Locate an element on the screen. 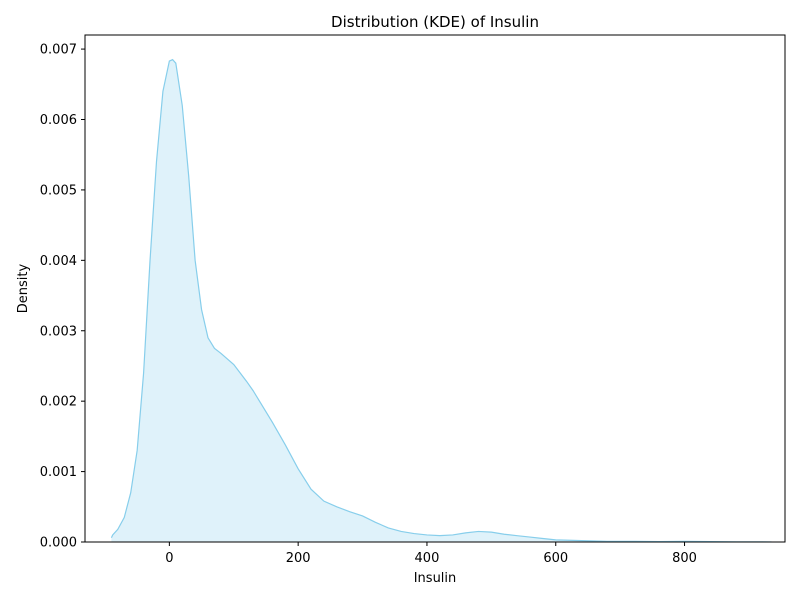 This screenshot has width=800, height=600. y-axis-title: Density is located at coordinates (23, 288).